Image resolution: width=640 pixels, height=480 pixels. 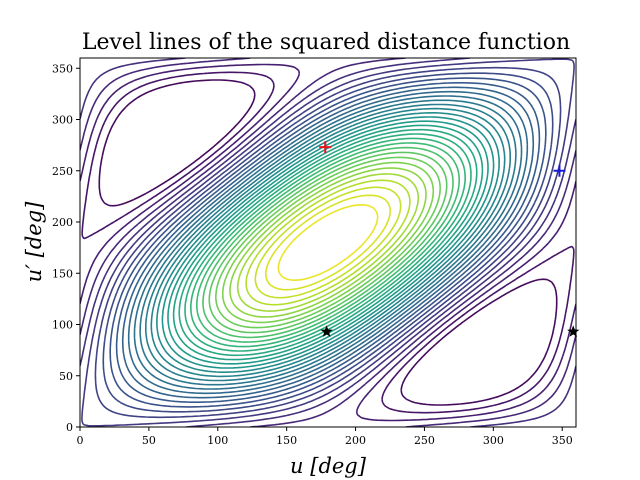 What do you see at coordinates (62, 171) in the screenshot?
I see `y-tick-label: 250` at bounding box center [62, 171].